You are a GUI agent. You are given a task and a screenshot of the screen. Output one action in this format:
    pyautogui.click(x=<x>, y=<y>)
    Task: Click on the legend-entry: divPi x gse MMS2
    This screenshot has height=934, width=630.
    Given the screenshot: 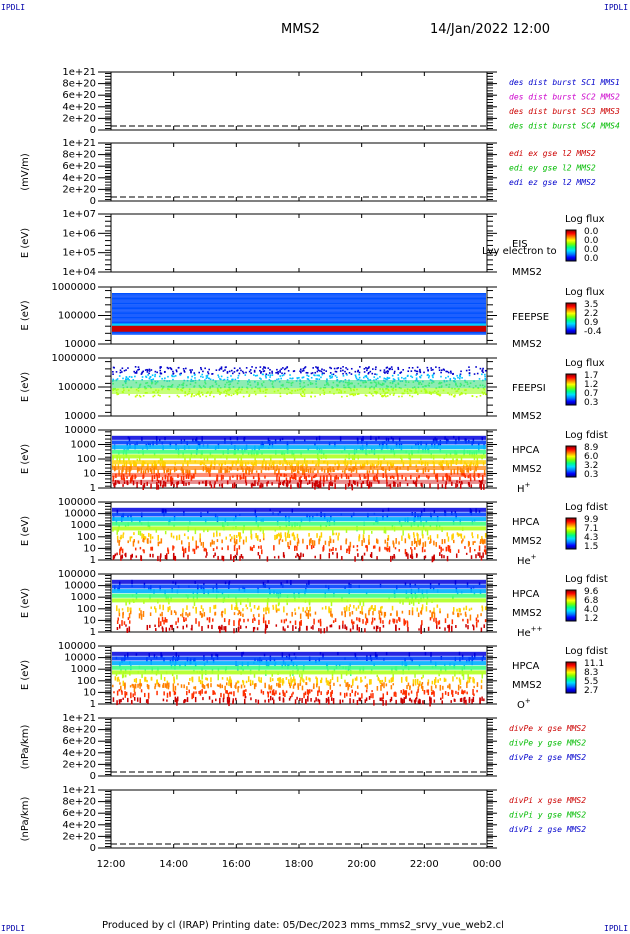 What is the action you would take?
    pyautogui.click(x=547, y=800)
    